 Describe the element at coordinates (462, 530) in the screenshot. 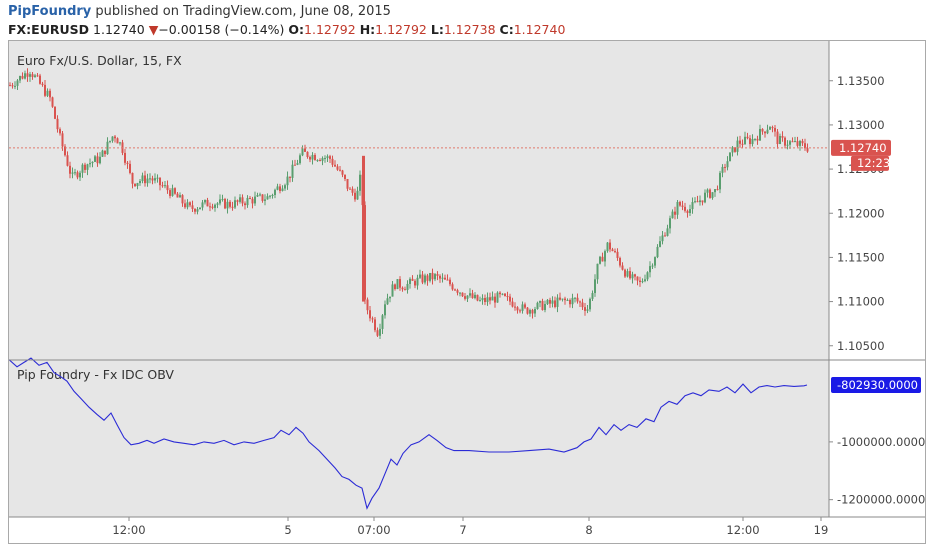

I see `time-tick-label: 7` at that location.